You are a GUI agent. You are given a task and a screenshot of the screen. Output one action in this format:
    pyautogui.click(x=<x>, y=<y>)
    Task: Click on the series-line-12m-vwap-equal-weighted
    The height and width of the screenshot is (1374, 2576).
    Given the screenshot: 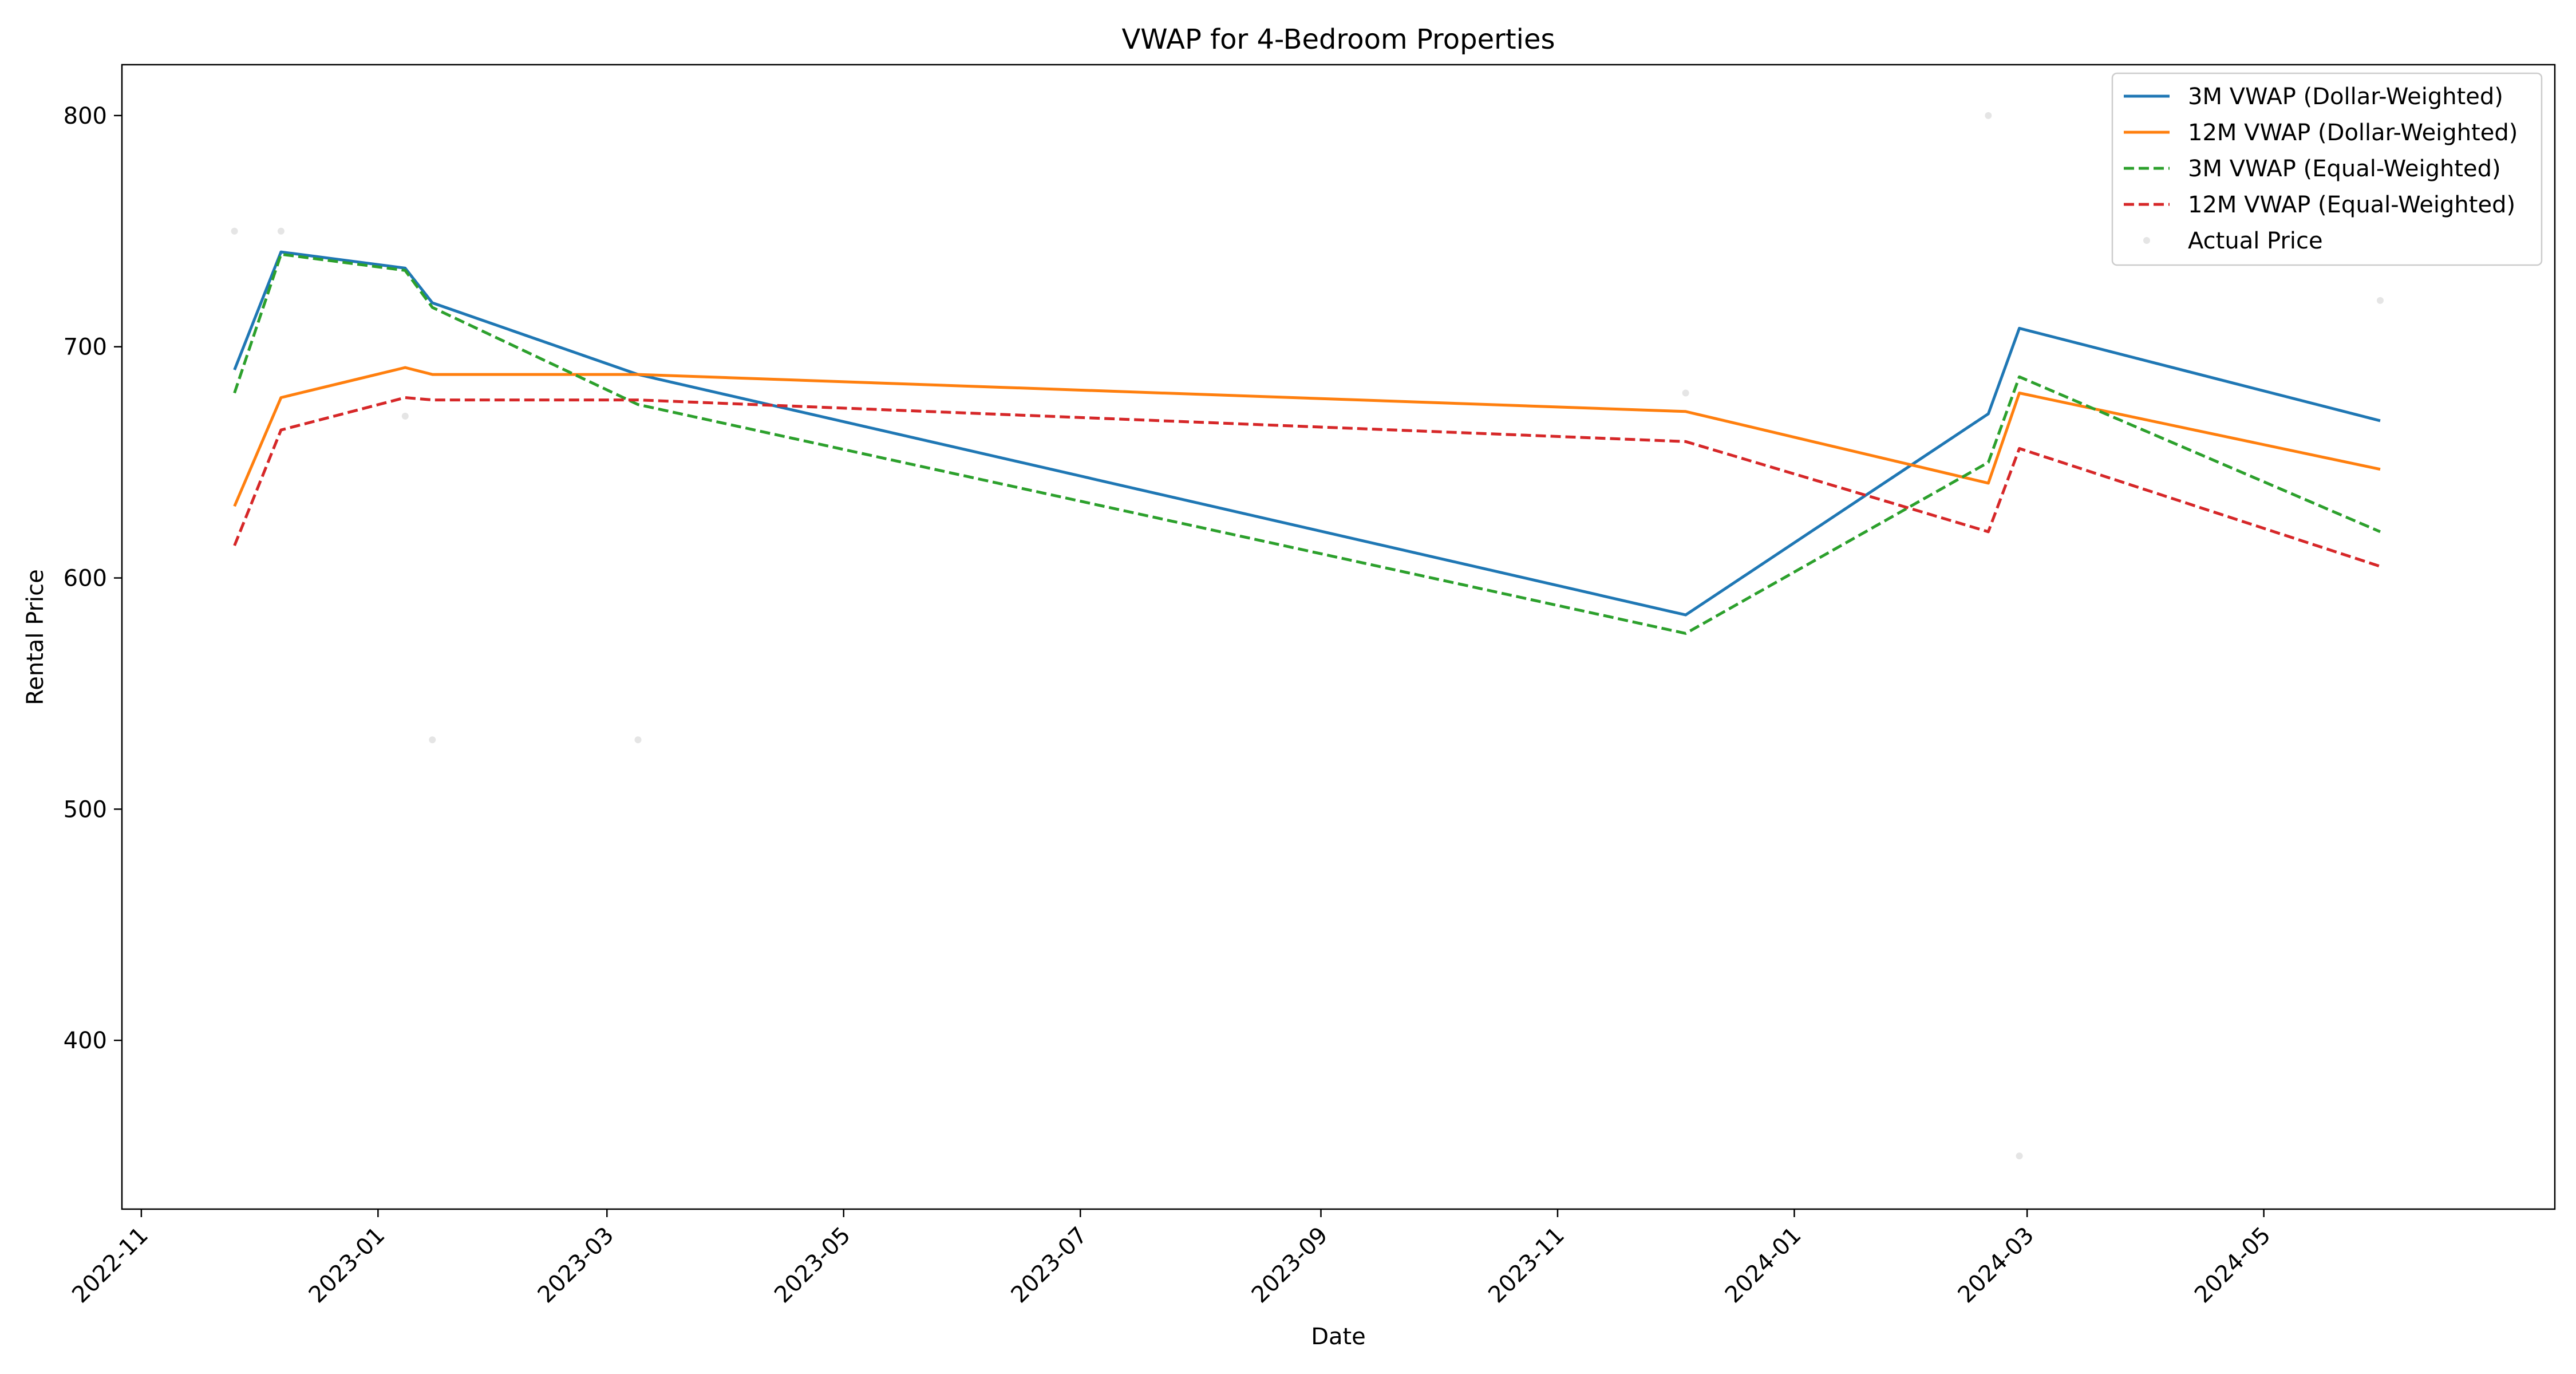 What is the action you would take?
    pyautogui.click(x=1307, y=482)
    